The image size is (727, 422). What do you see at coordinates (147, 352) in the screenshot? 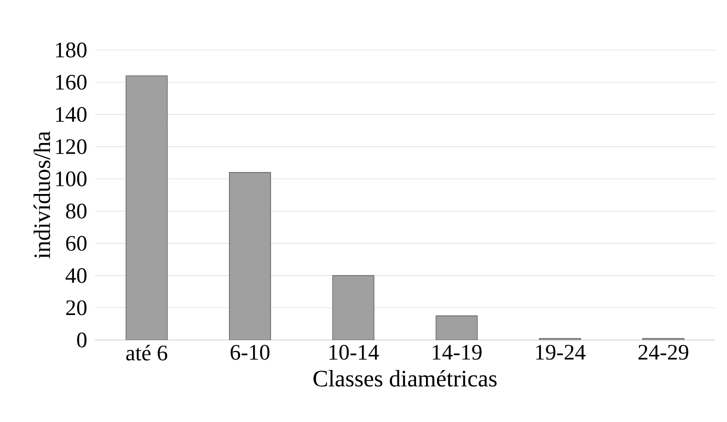
I see `x-tick-label: até 6` at bounding box center [147, 352].